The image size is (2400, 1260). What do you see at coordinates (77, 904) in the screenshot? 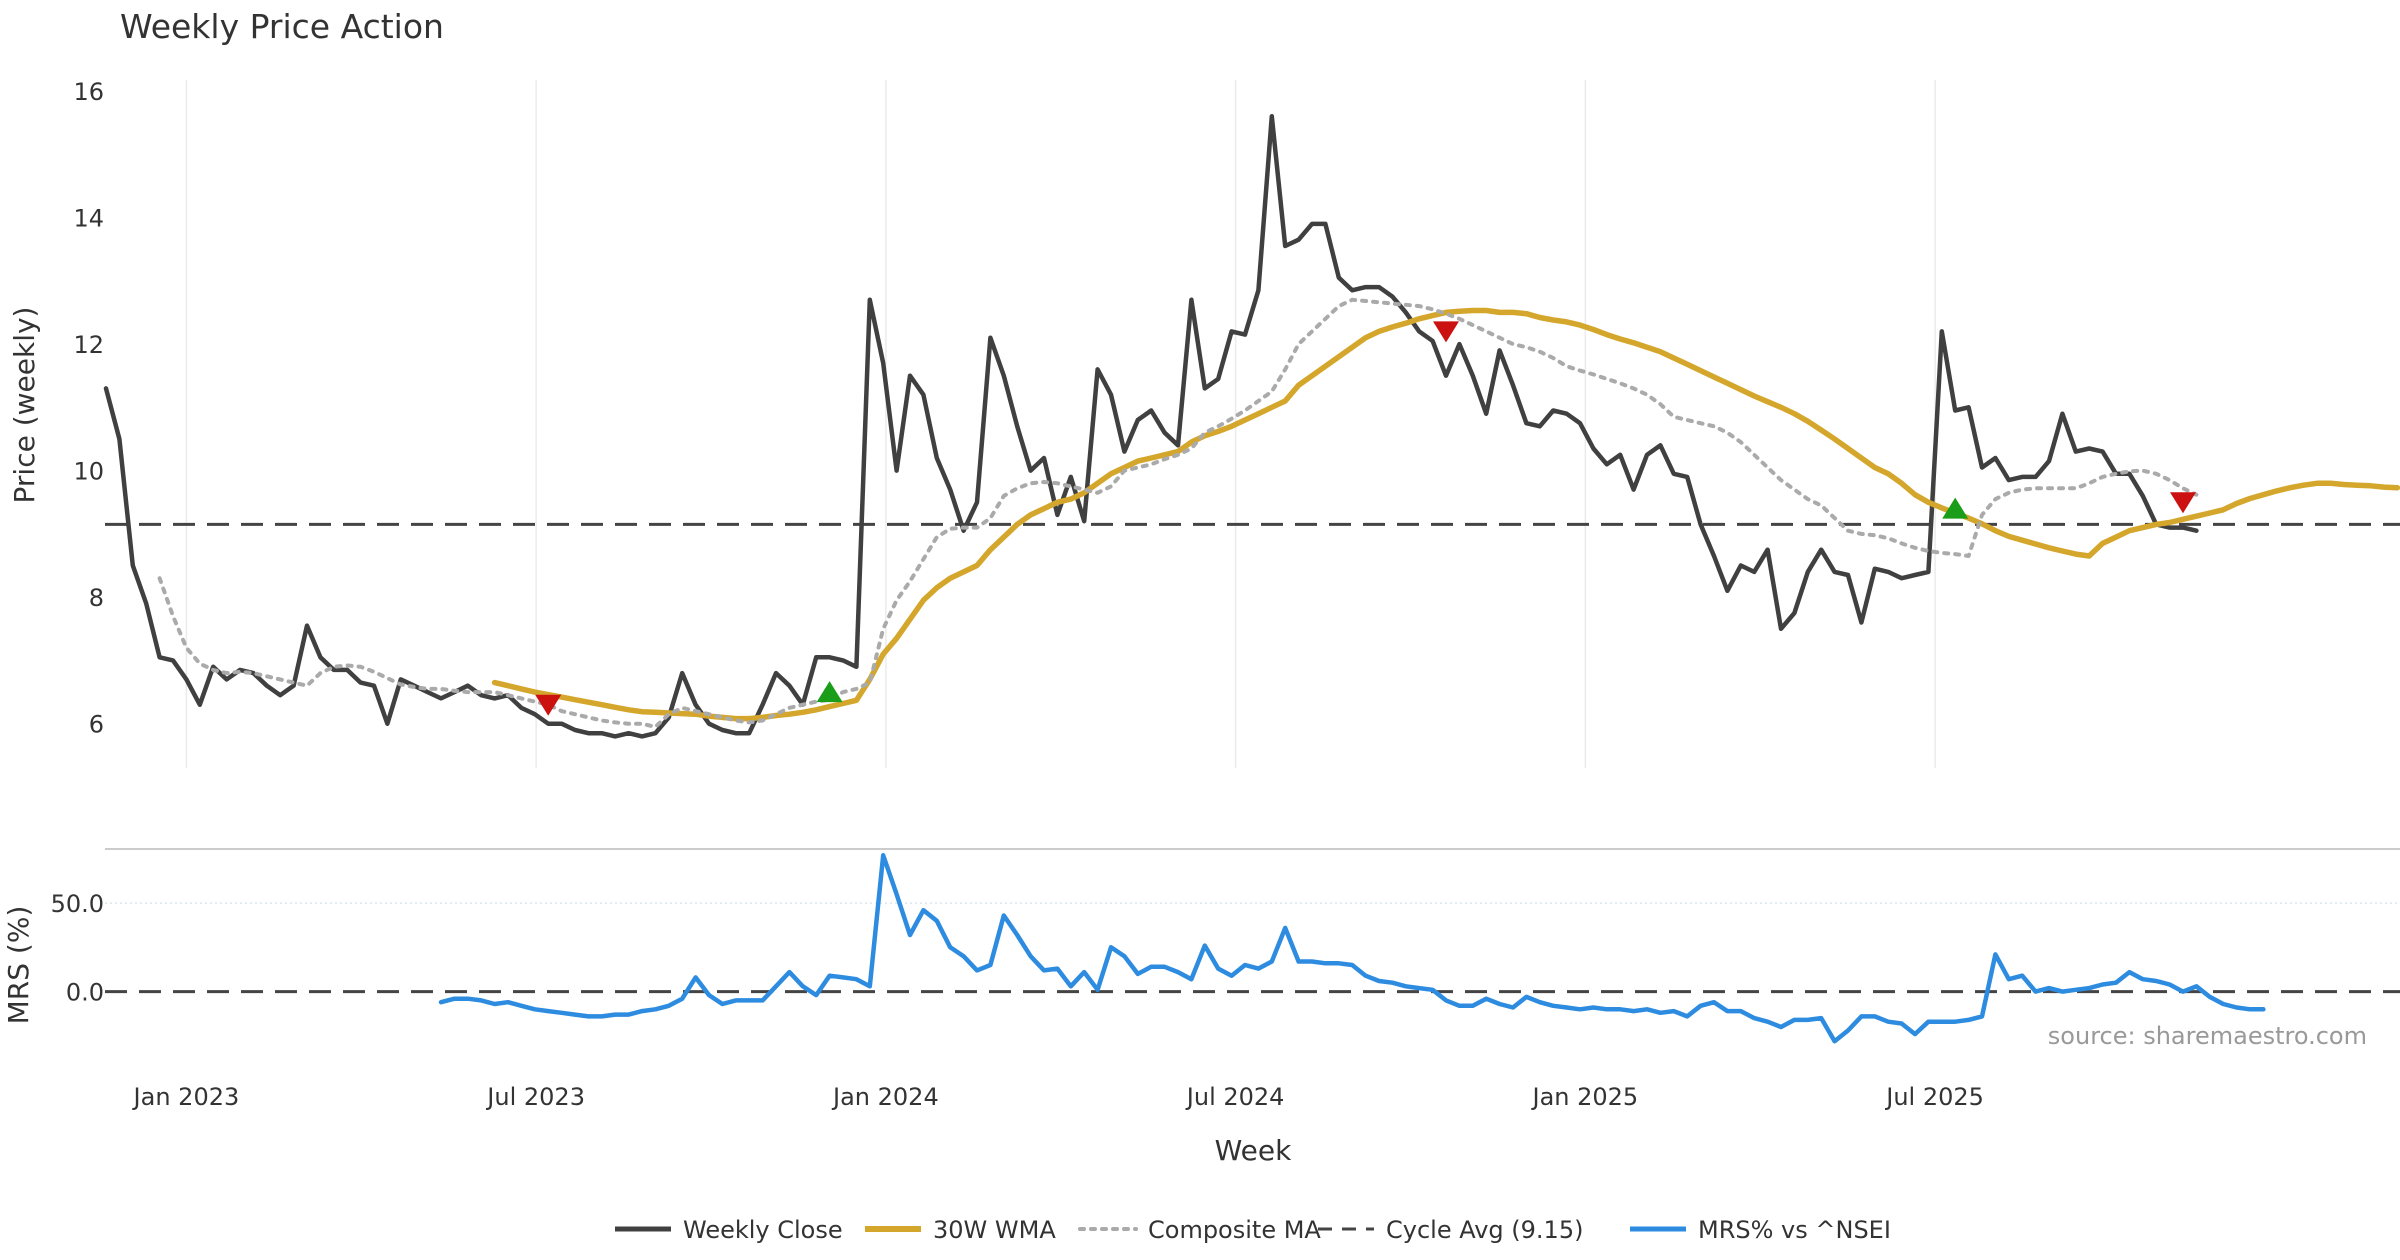
I see `mrs-tick-label: 50.0` at bounding box center [77, 904].